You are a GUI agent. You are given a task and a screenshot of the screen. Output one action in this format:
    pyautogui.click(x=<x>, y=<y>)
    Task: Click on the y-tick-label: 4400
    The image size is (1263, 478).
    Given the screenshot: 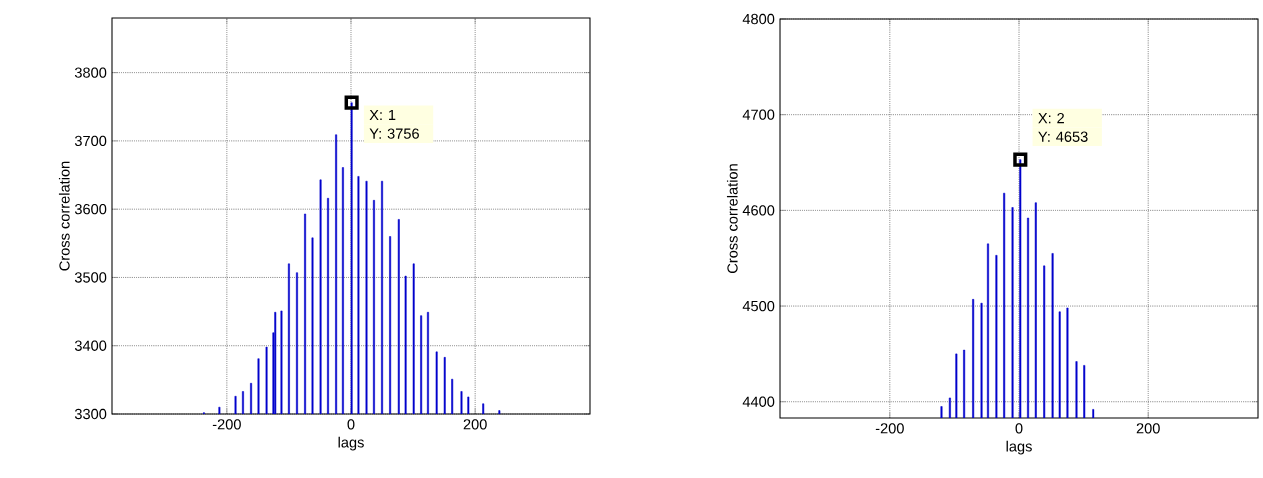 What is the action you would take?
    pyautogui.click(x=758, y=401)
    